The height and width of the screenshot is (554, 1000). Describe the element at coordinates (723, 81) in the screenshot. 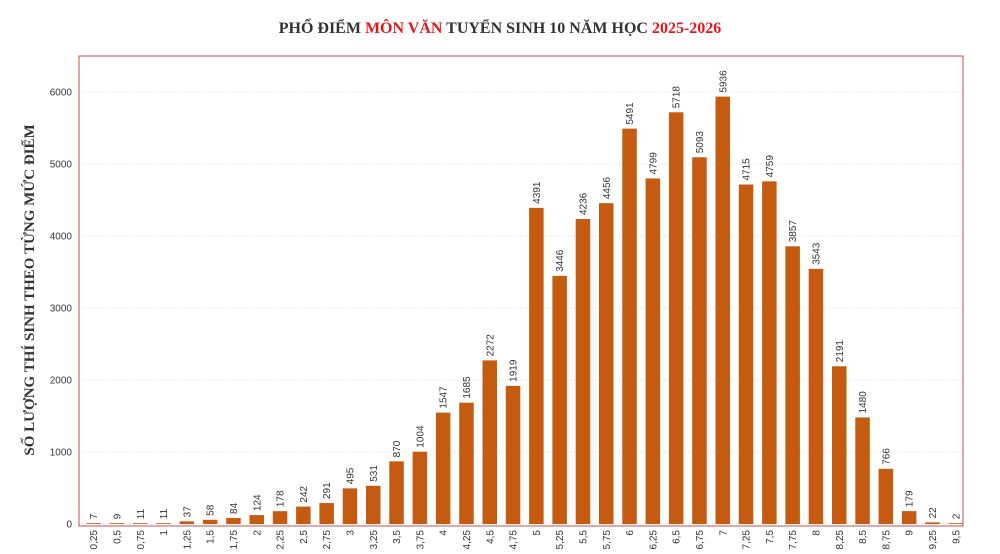

I see `data-label-7: 5936` at that location.